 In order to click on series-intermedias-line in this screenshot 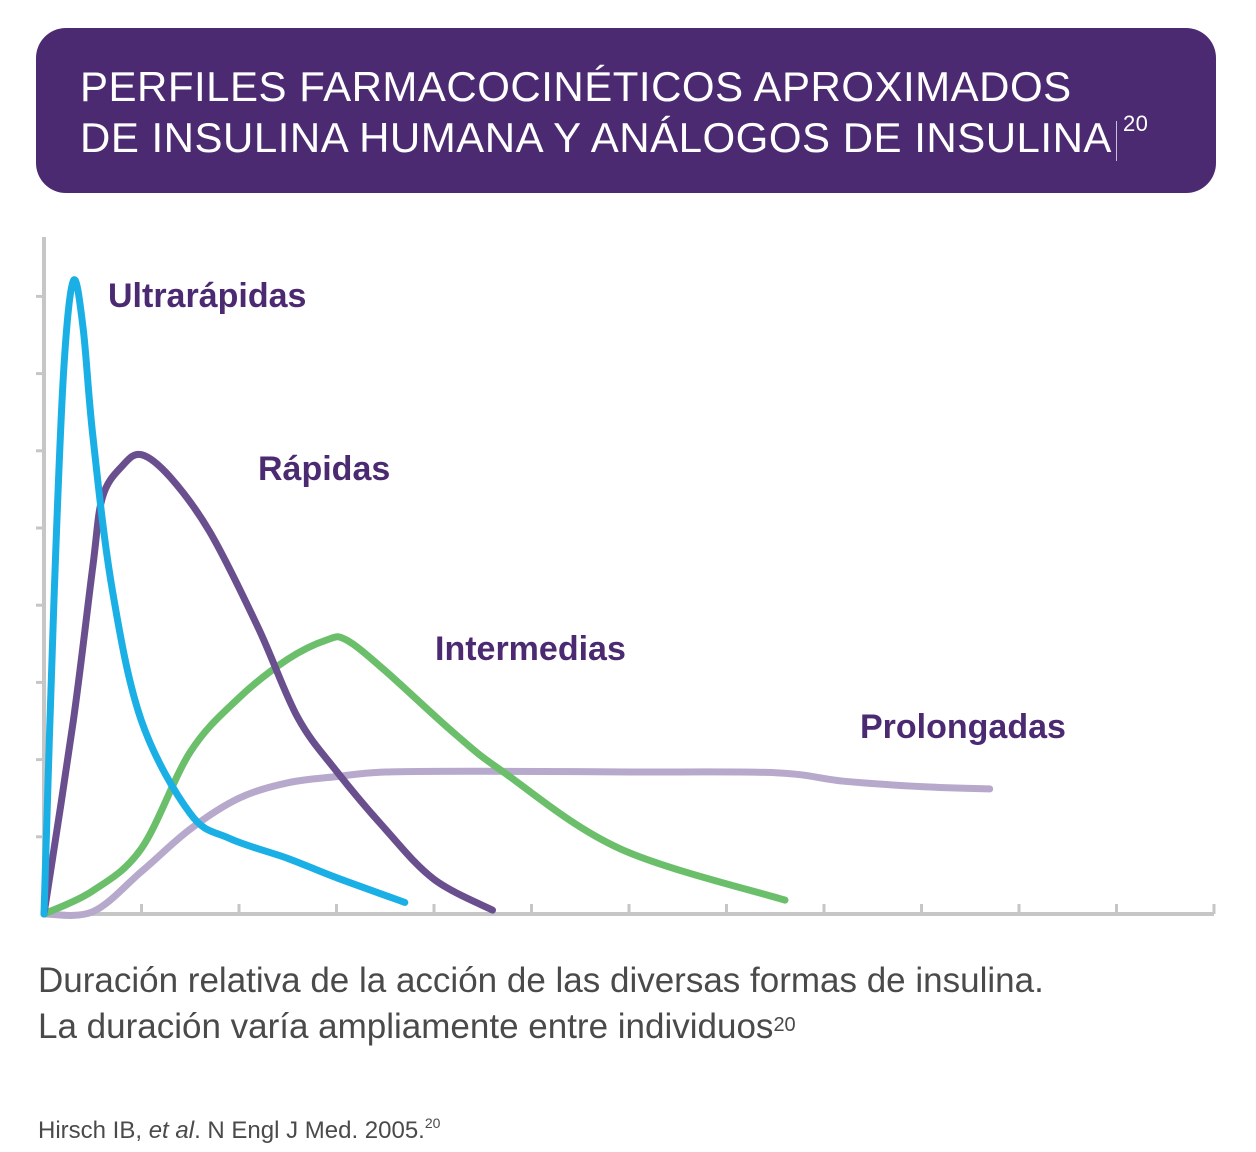, I will do `click(414, 775)`.